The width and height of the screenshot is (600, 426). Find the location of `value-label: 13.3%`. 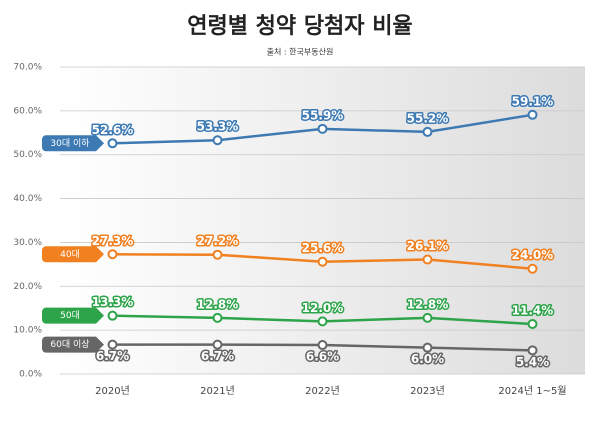

value-label: 13.3% is located at coordinates (113, 302).